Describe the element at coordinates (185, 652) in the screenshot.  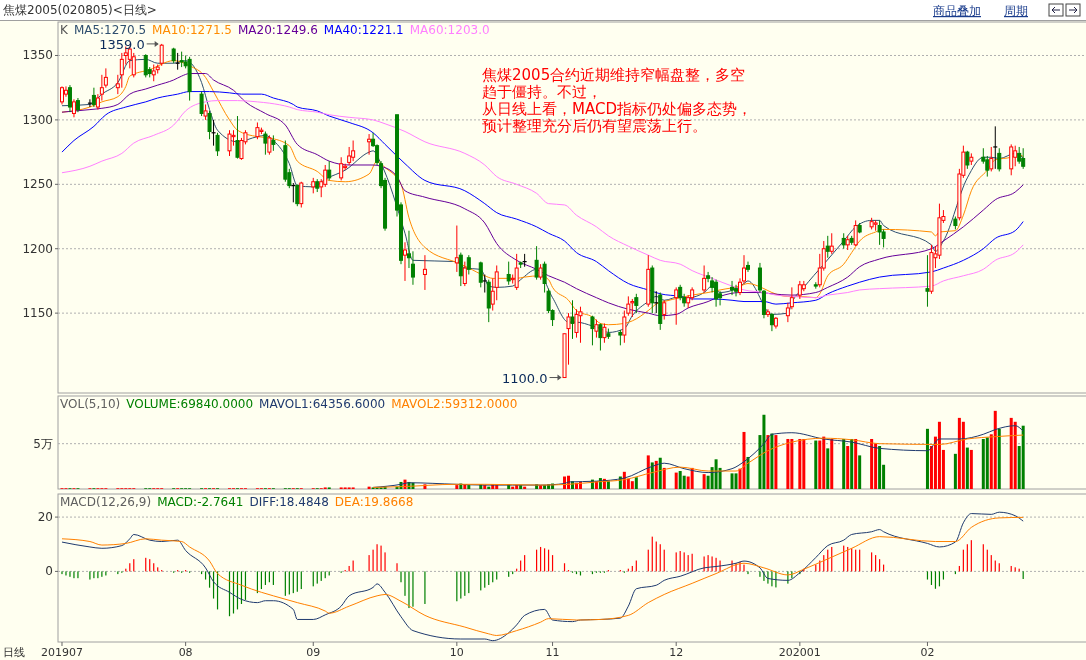
I see `x-tick-label: 08` at that location.